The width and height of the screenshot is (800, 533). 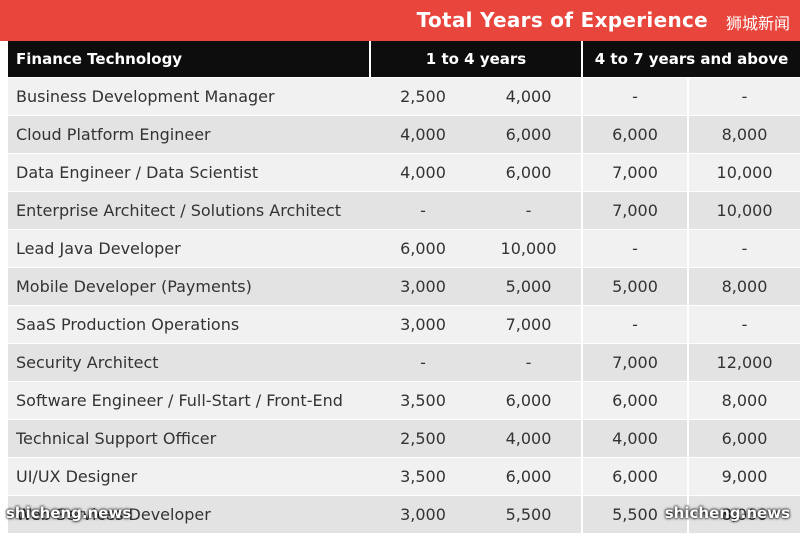 What do you see at coordinates (68, 513) in the screenshot?
I see `watermark-left: shicheng.news` at bounding box center [68, 513].